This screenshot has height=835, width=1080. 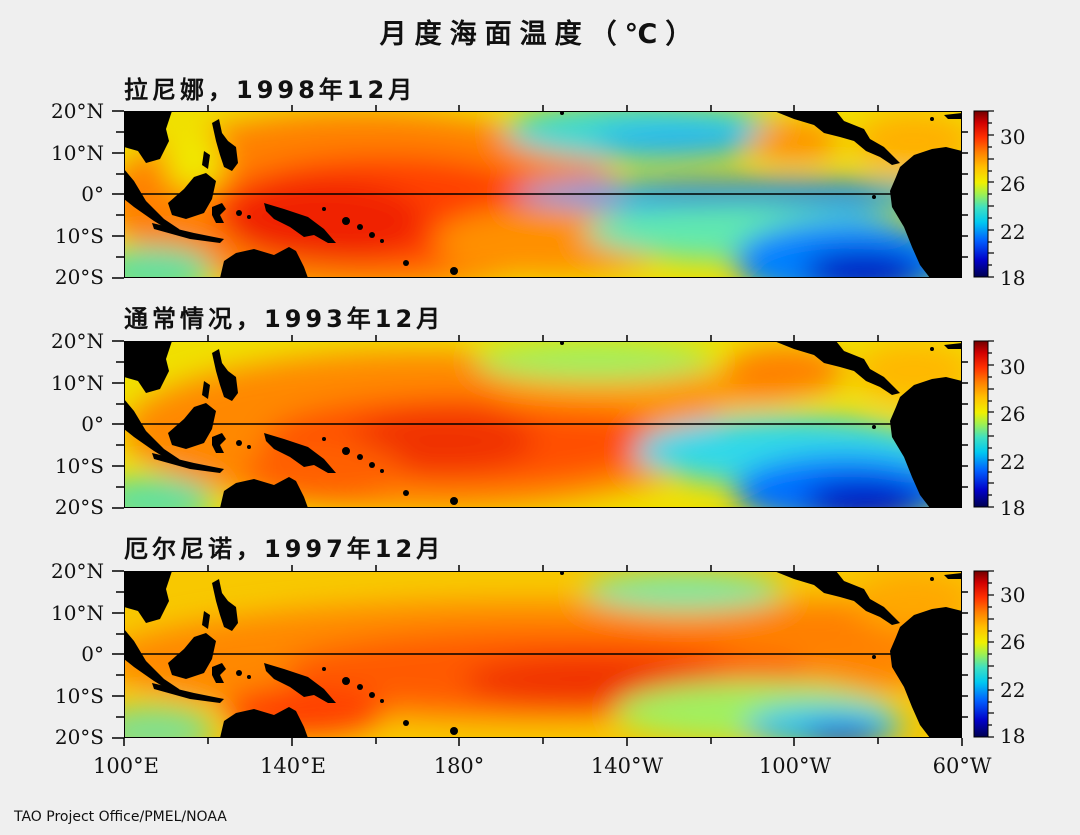 What do you see at coordinates (983, 424) in the screenshot?
I see `colorbar-normal` at bounding box center [983, 424].